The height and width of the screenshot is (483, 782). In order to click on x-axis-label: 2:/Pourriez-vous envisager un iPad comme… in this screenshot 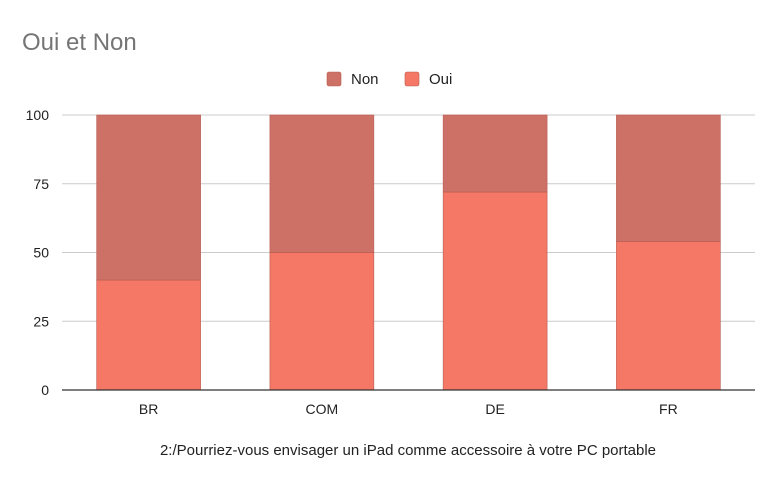, I will do `click(408, 450)`.